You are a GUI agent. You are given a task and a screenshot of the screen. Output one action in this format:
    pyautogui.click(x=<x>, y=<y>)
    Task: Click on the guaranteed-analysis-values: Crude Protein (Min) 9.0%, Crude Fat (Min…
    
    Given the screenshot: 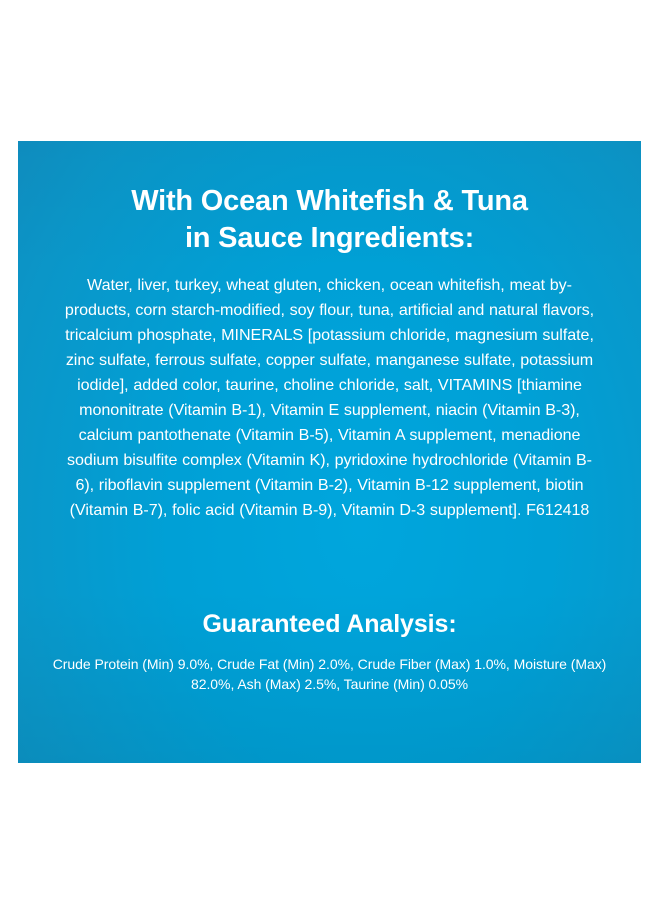 What is the action you would take?
    pyautogui.click(x=329, y=674)
    